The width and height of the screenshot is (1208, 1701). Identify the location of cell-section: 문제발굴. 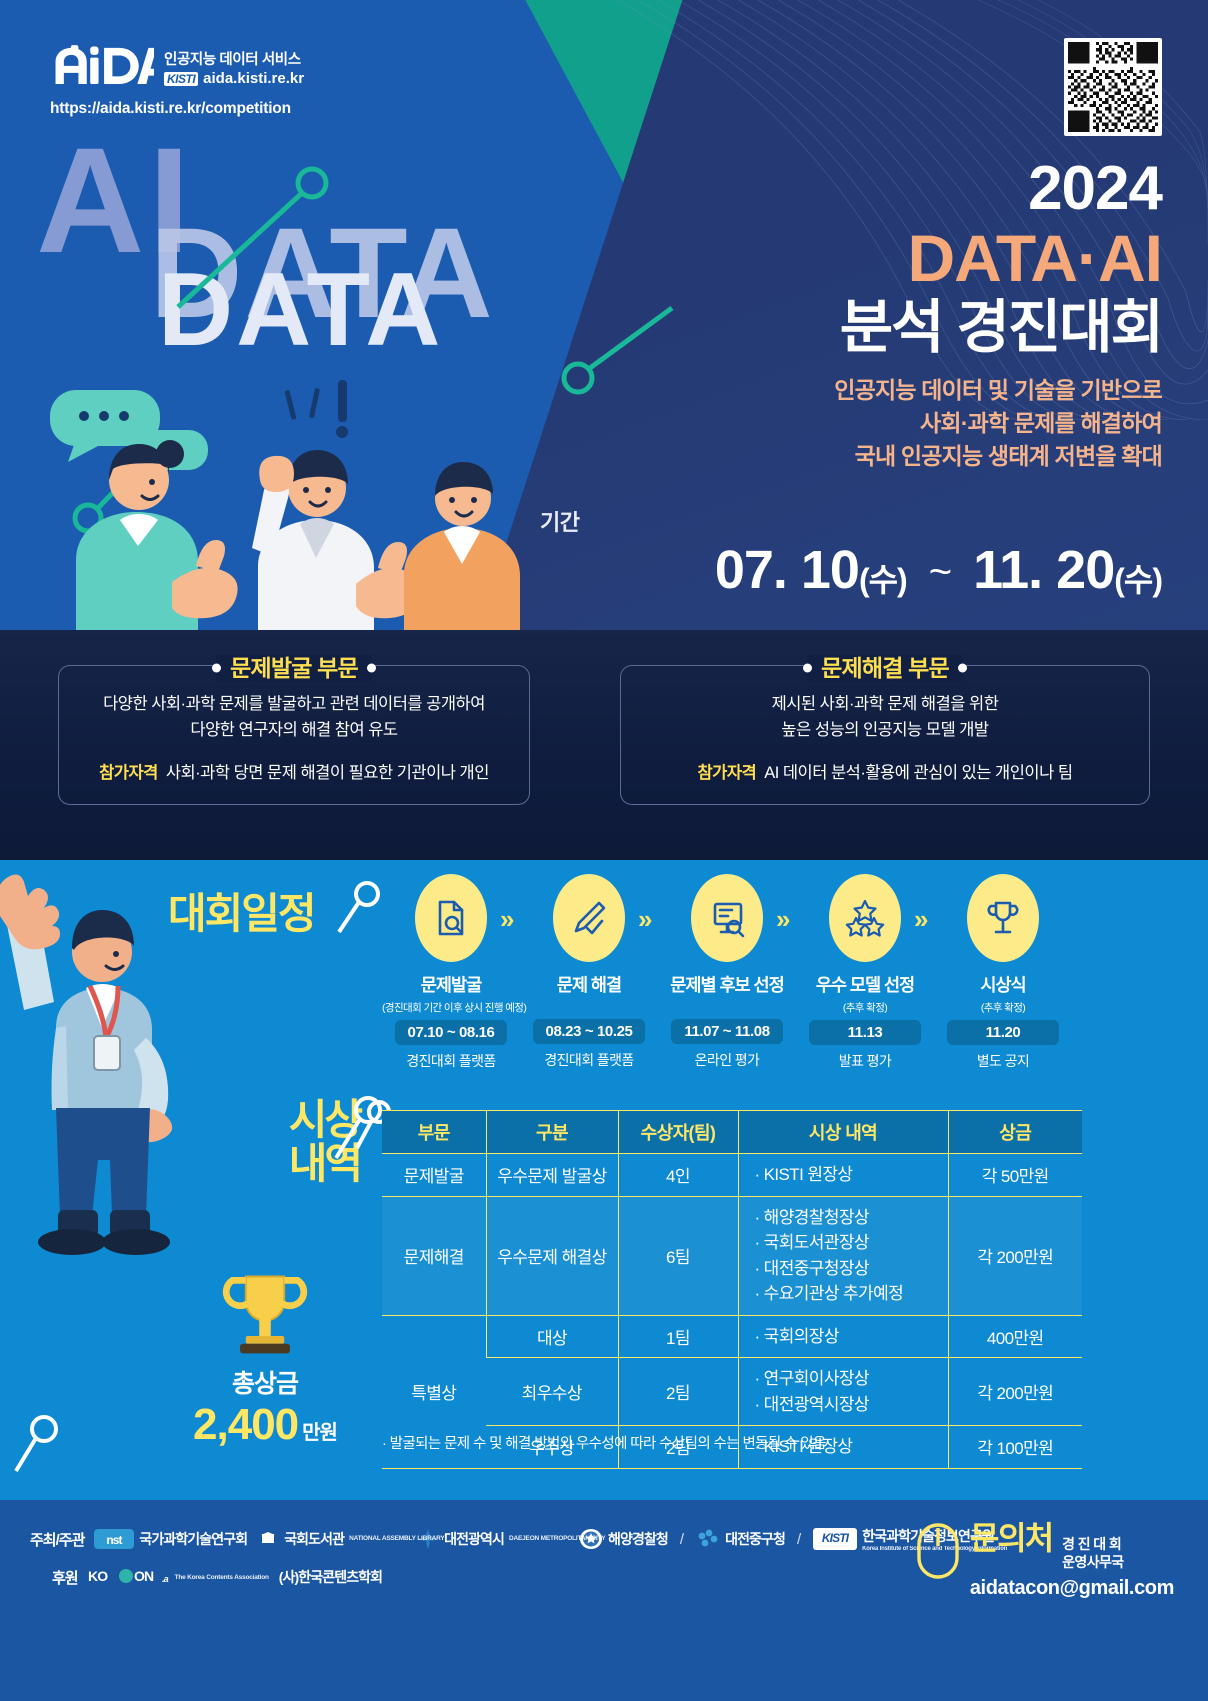
(434, 1175).